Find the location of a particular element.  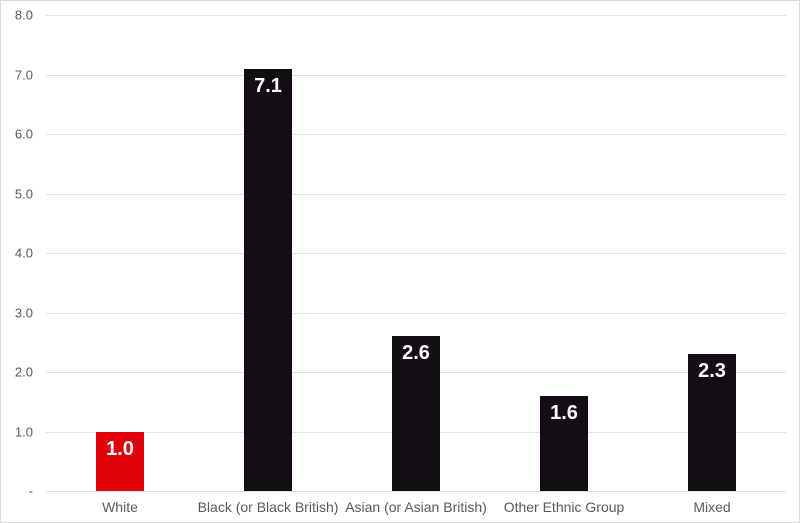

bar-value-label: 1.0 is located at coordinates (120, 448).